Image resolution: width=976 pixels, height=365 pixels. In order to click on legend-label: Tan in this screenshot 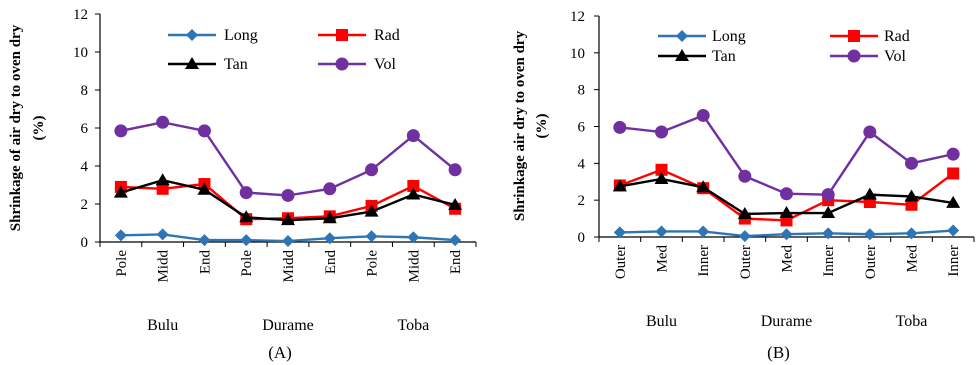, I will do `click(236, 64)`.